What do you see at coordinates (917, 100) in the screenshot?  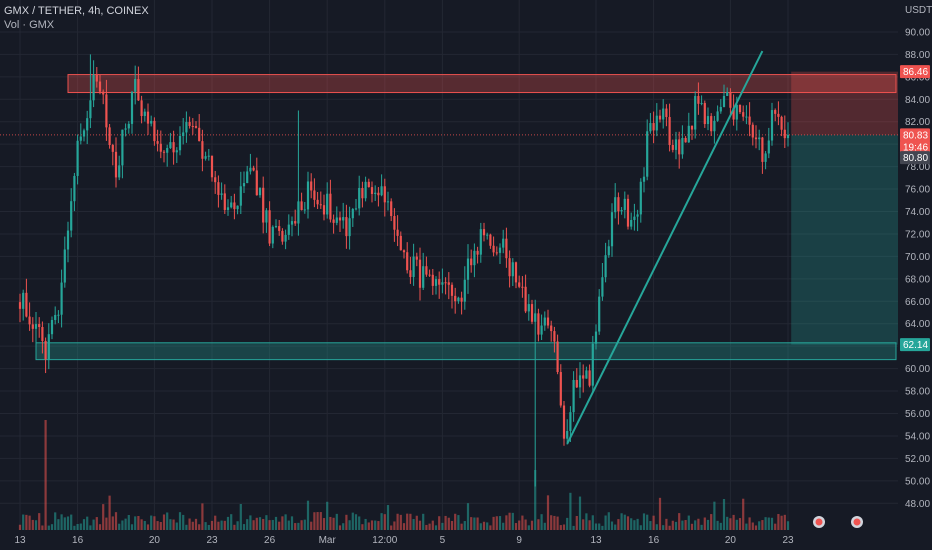 I see `y-tick-label: 84.00` at bounding box center [917, 100].